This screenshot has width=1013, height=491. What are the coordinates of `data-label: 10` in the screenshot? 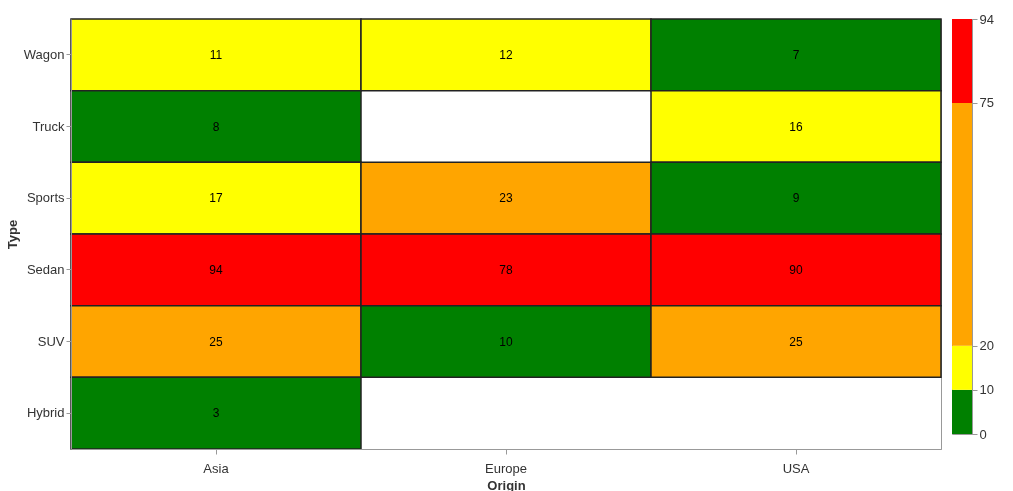 It's located at (506, 341).